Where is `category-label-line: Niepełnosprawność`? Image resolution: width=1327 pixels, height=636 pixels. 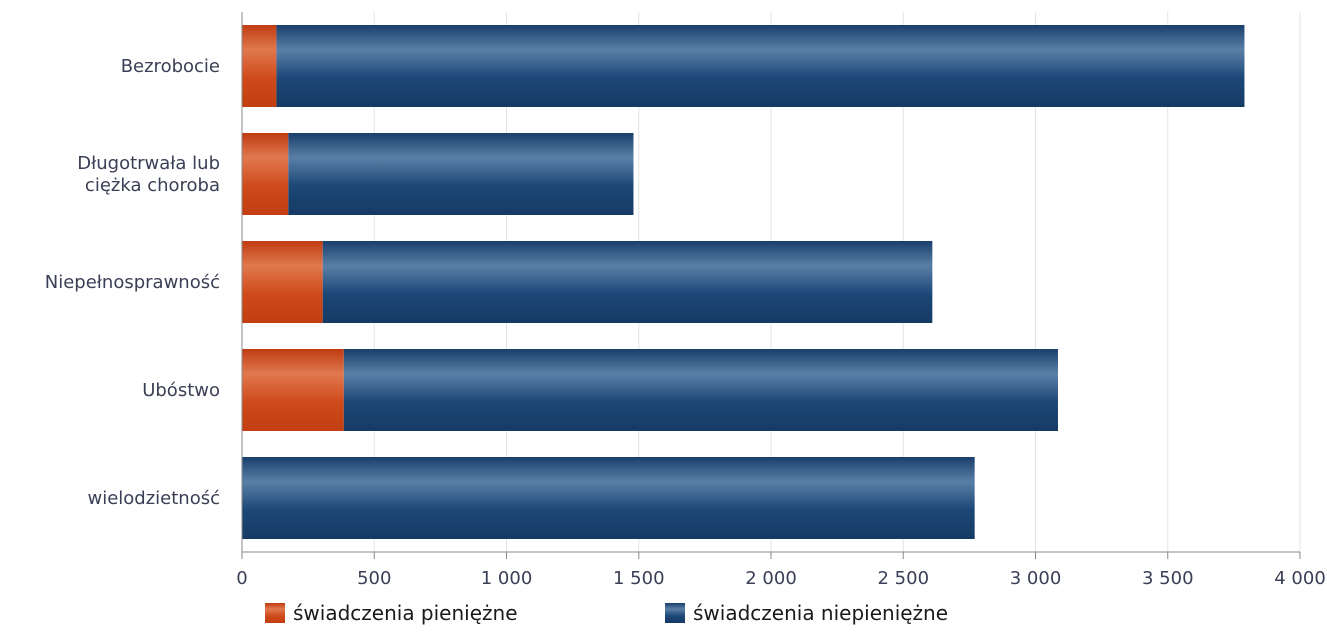
category-label-line: Niepełnosprawność is located at coordinates (132, 282).